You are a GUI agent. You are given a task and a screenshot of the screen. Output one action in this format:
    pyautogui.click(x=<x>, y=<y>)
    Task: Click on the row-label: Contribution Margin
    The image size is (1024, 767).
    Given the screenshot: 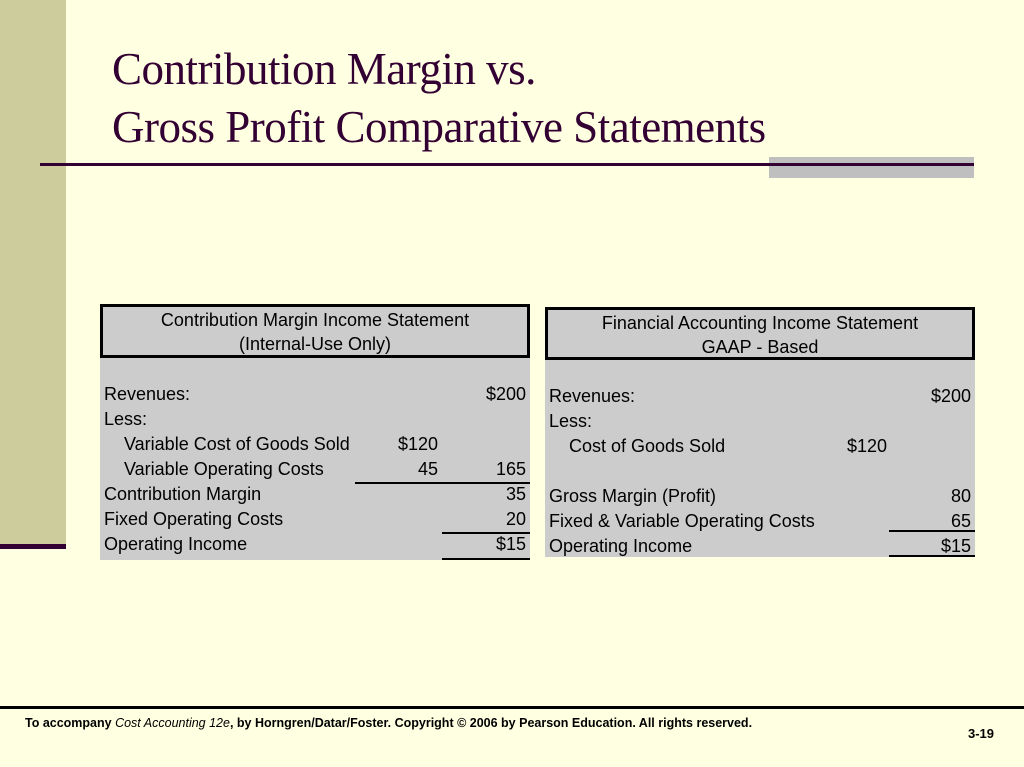 What is the action you would take?
    pyautogui.click(x=183, y=494)
    